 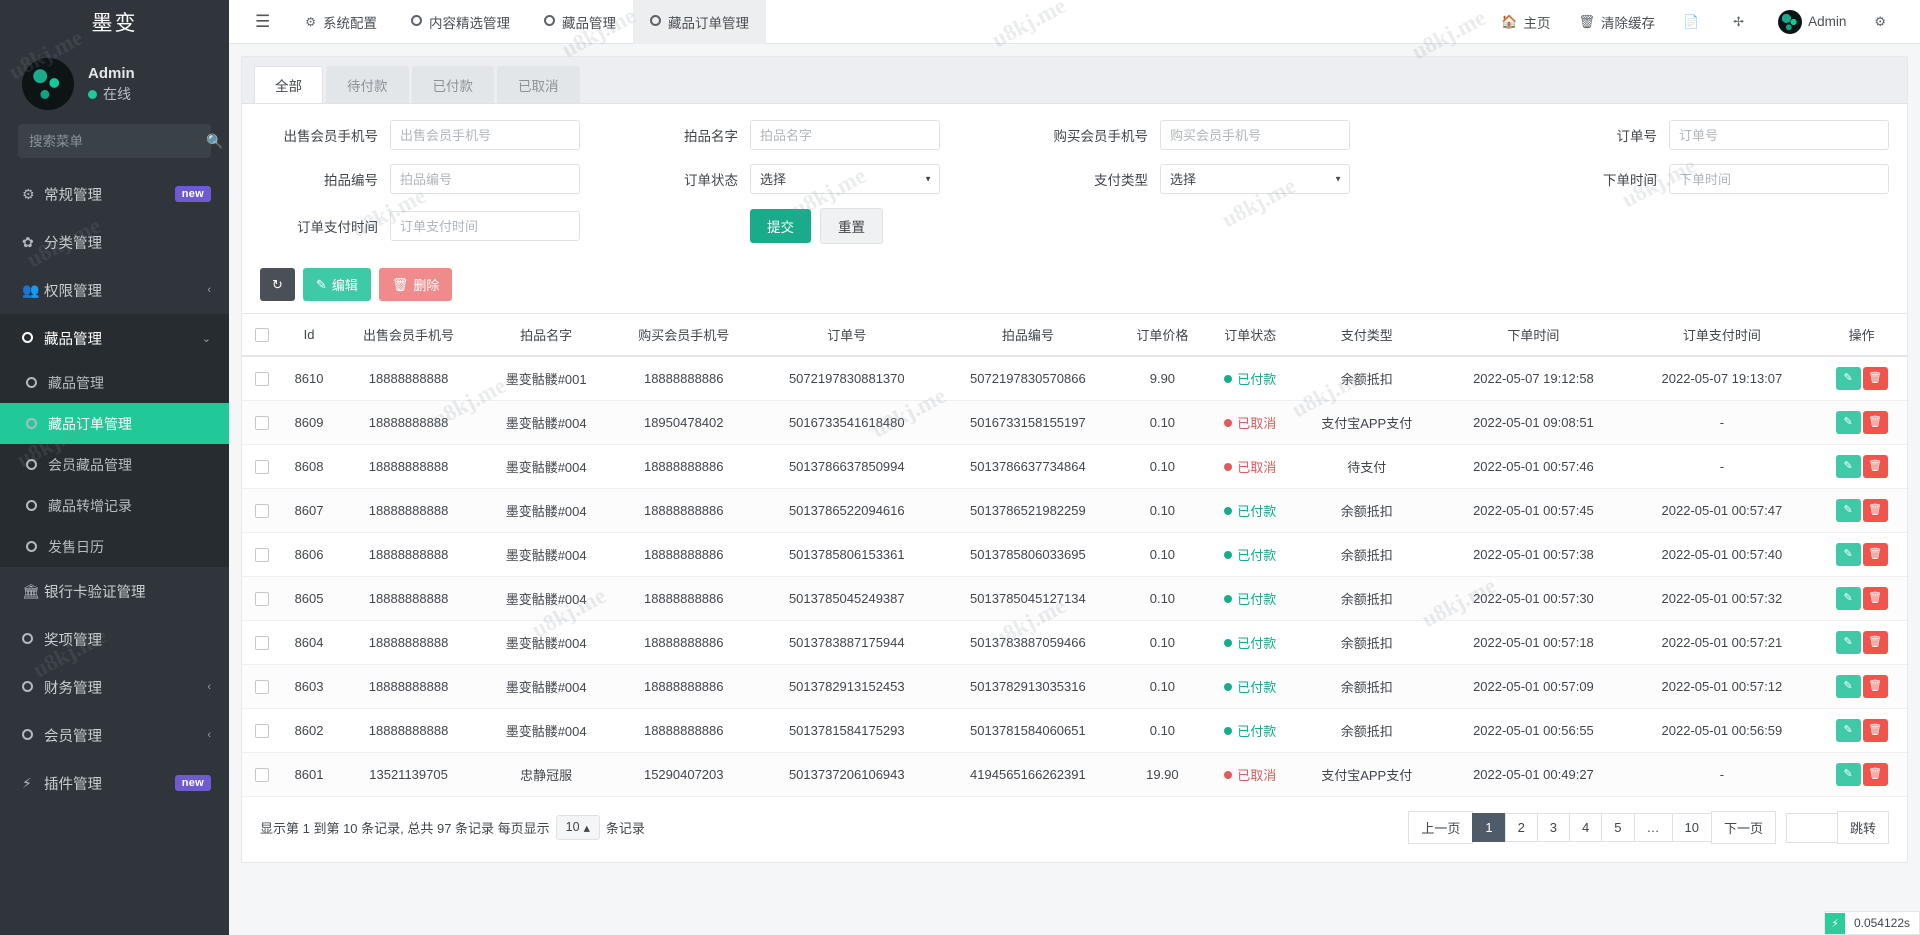 I want to click on order-status-select: 选择, so click(x=845, y=179).